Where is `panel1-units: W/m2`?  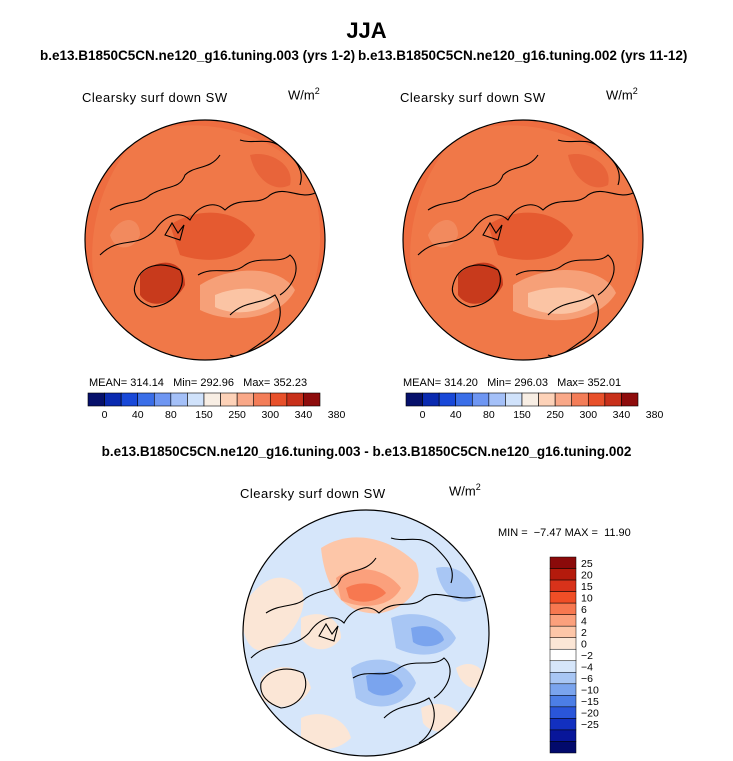
panel1-units: W/m2 is located at coordinates (304, 94).